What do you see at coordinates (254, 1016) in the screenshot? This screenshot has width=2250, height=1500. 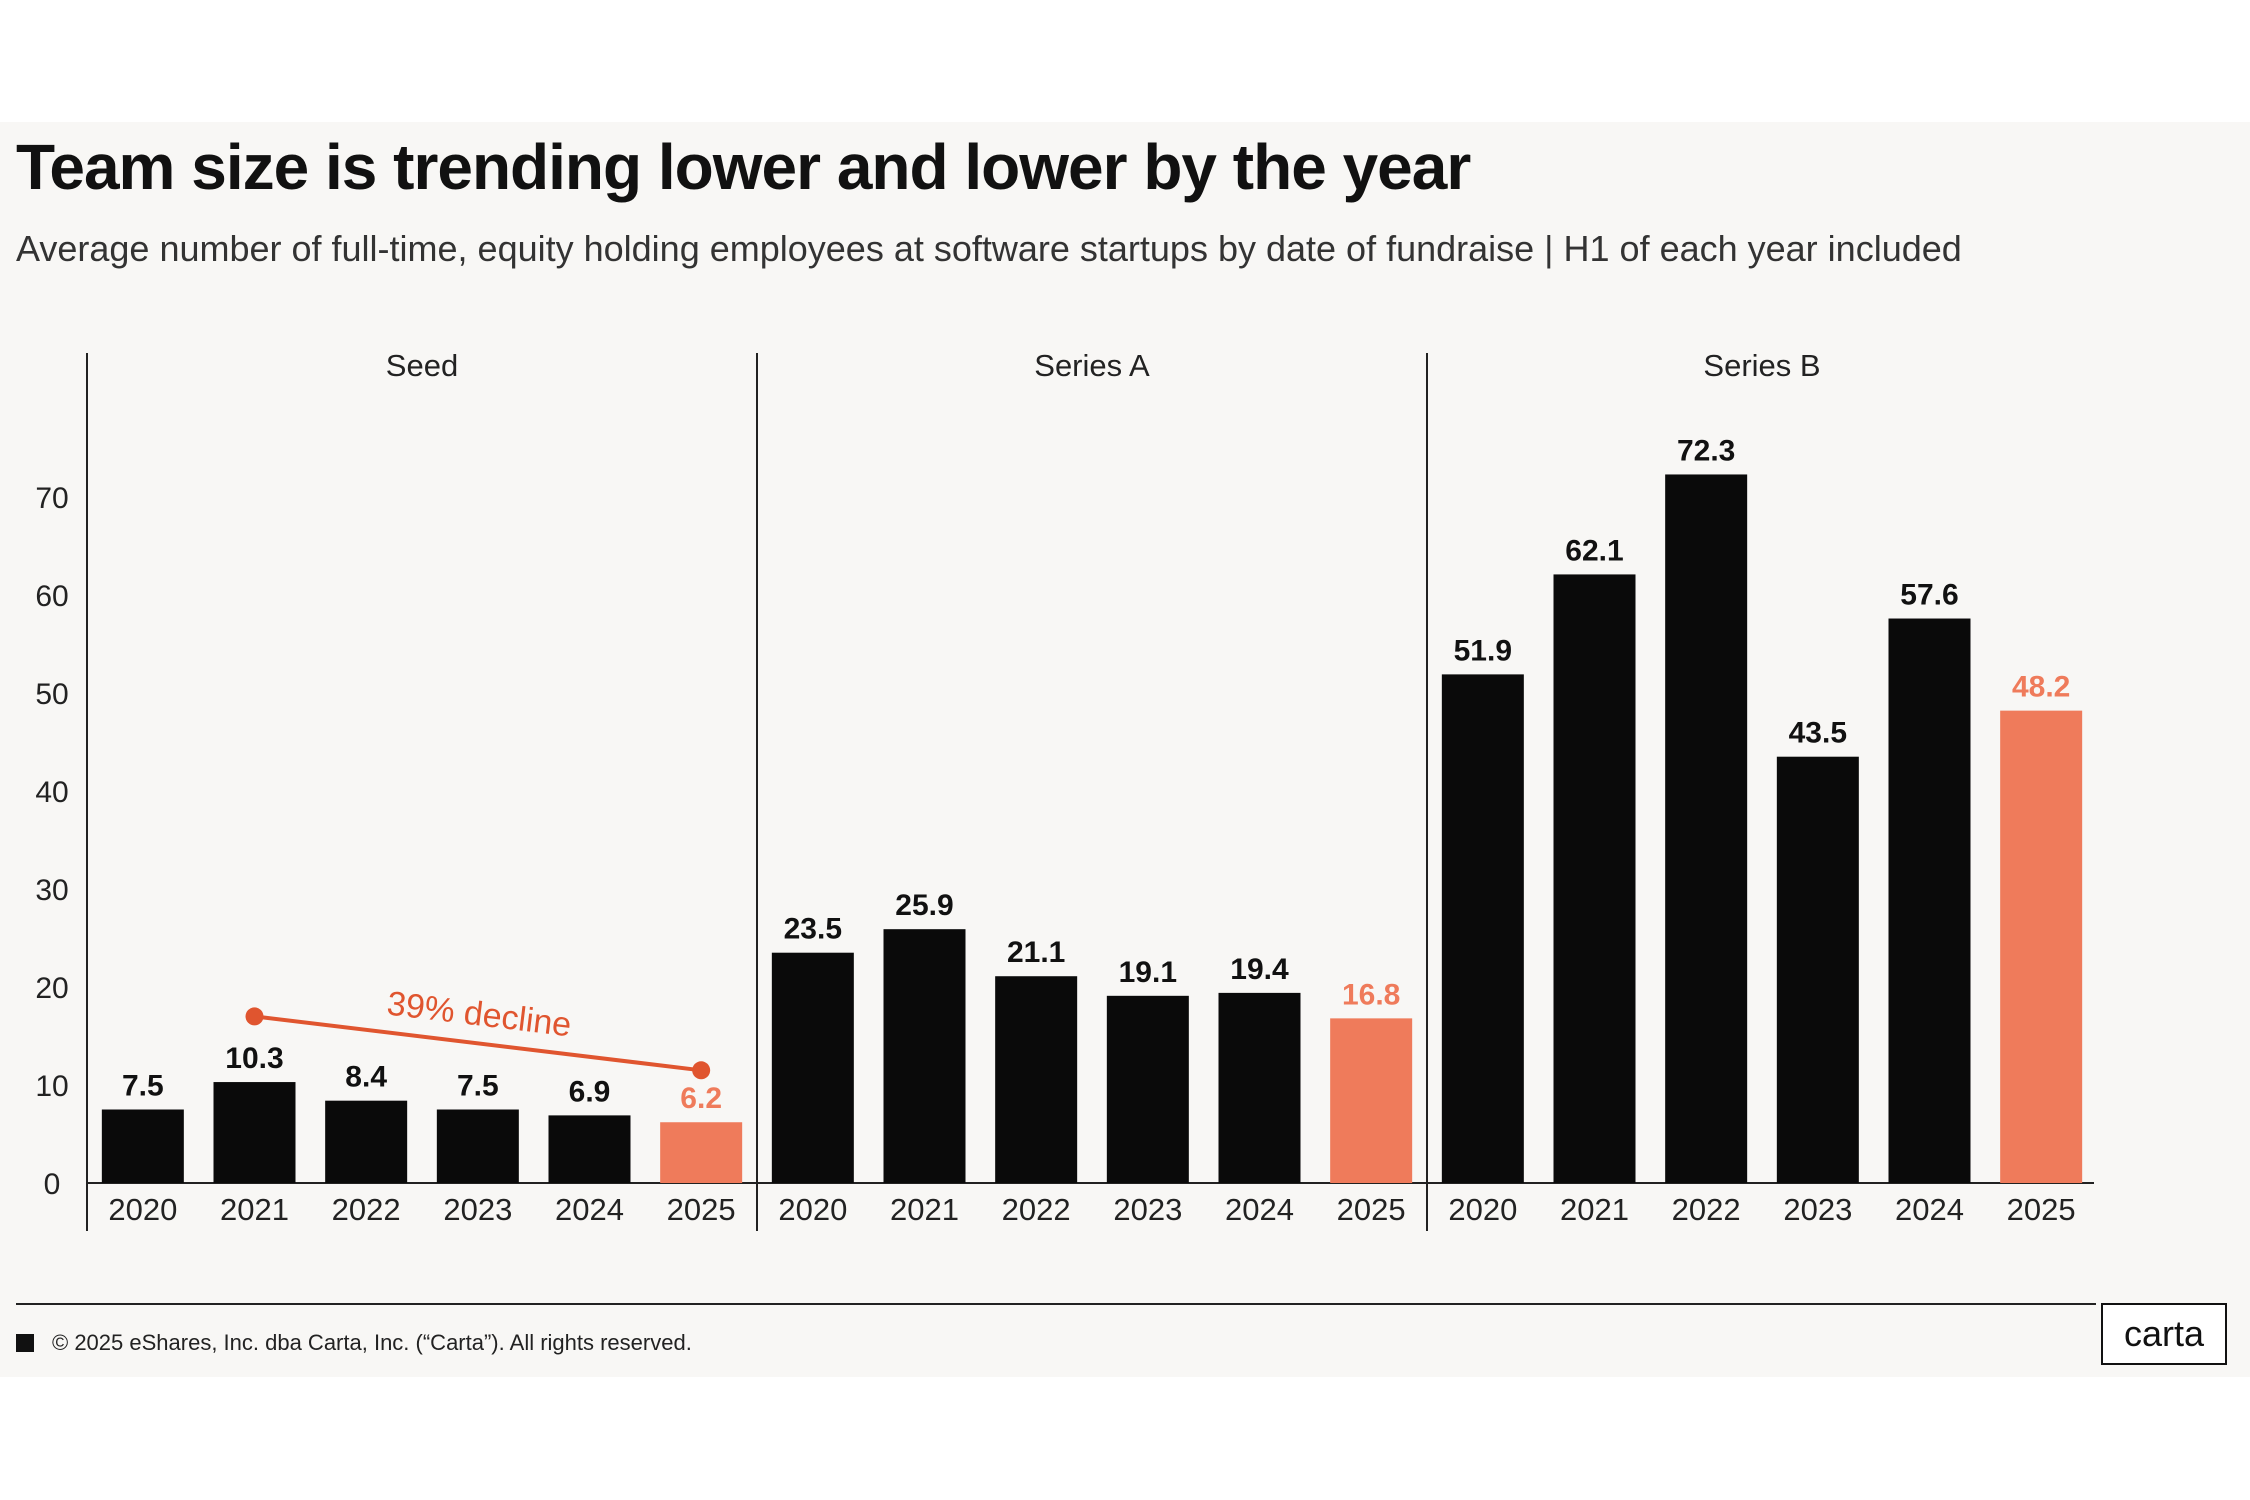 I see `decline-start-marker` at bounding box center [254, 1016].